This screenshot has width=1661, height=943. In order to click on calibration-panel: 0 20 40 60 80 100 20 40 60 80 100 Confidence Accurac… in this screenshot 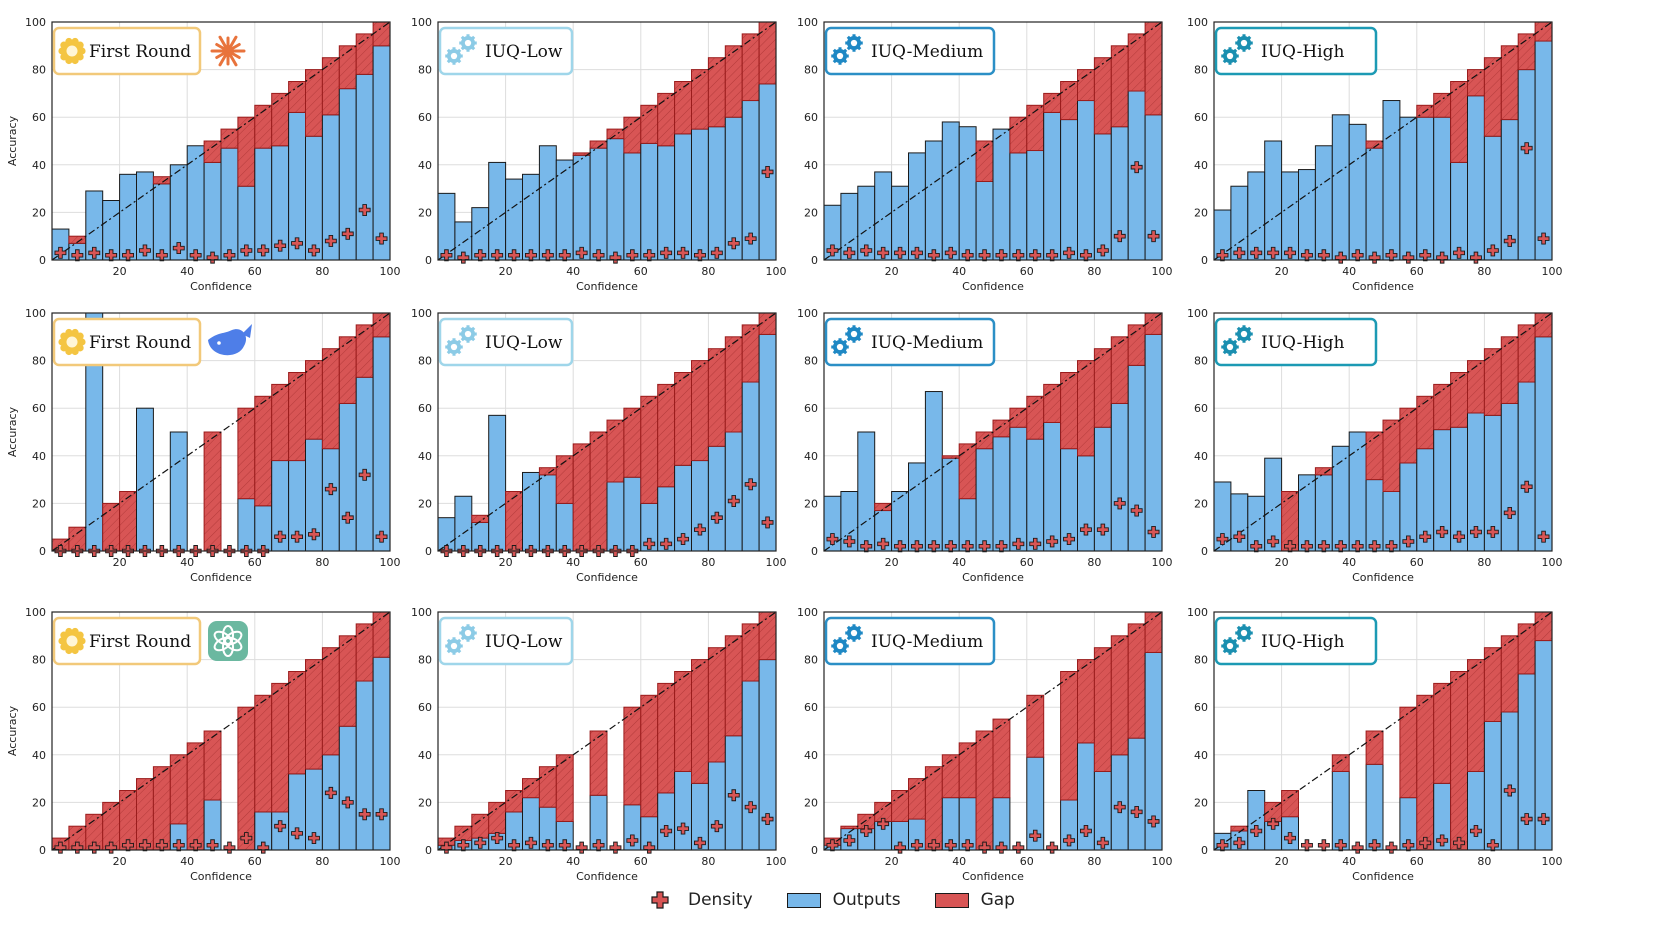, I will do `click(203, 154)`.